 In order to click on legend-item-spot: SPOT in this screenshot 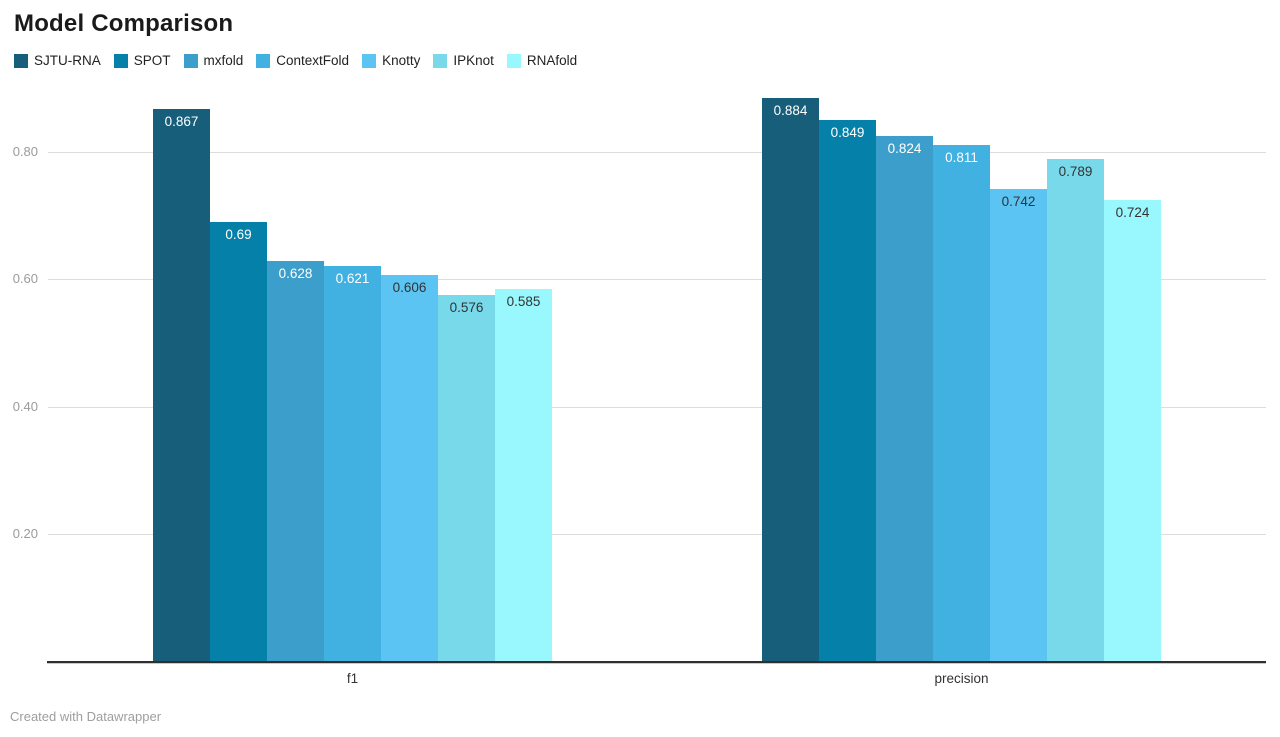, I will do `click(142, 60)`.